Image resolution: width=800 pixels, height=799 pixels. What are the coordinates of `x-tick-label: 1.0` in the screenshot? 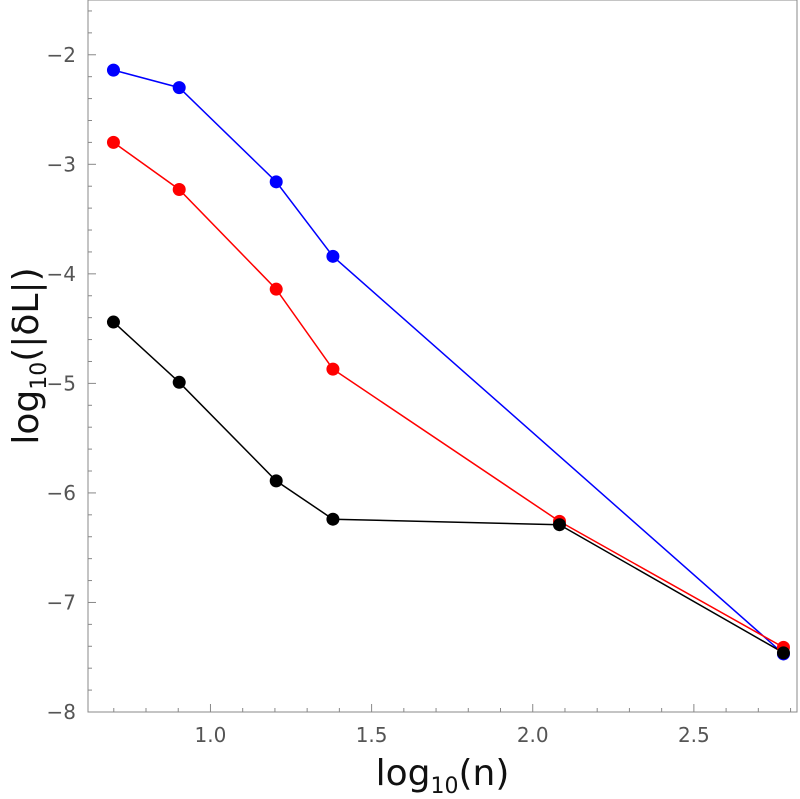 It's located at (211, 735).